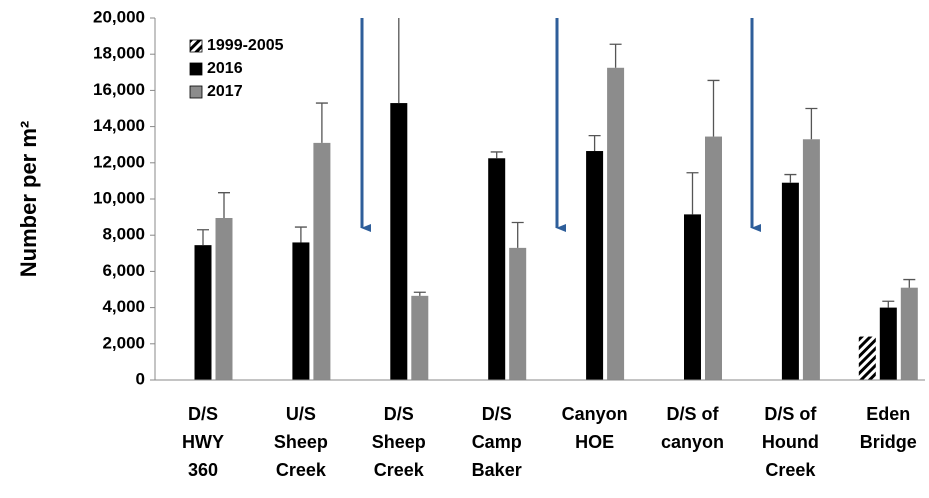  What do you see at coordinates (119, 161) in the screenshot?
I see `y-tick-label: 12,000` at bounding box center [119, 161].